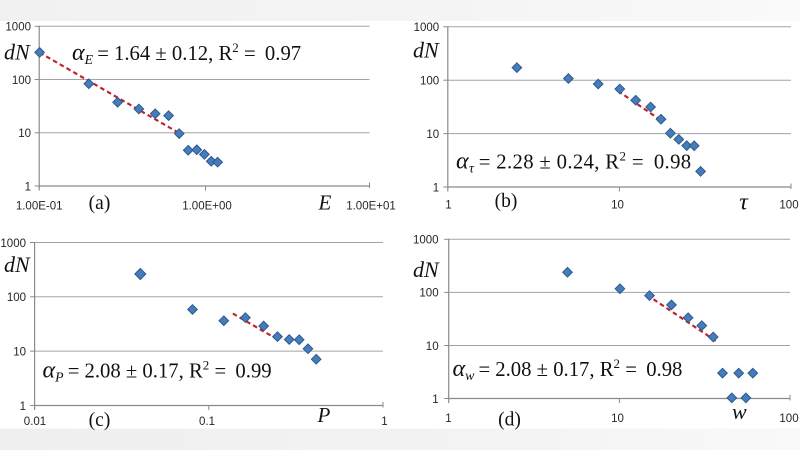 The image size is (800, 450). I want to click on svg-text: 0.01, so click(35, 422).